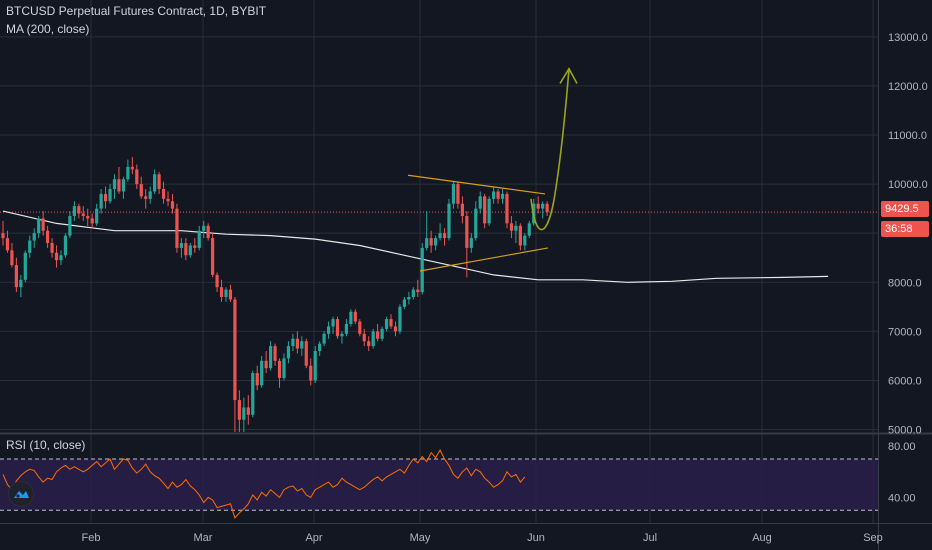 The height and width of the screenshot is (550, 932). I want to click on rsi-label: RSI (10, close), so click(46, 445).